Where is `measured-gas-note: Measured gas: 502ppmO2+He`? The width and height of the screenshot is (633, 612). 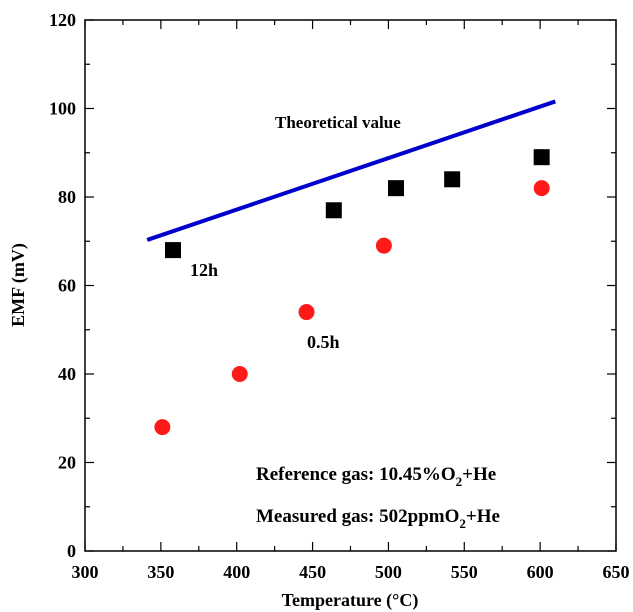 measured-gas-note: Measured gas: 502ppmO2+He is located at coordinates (378, 518).